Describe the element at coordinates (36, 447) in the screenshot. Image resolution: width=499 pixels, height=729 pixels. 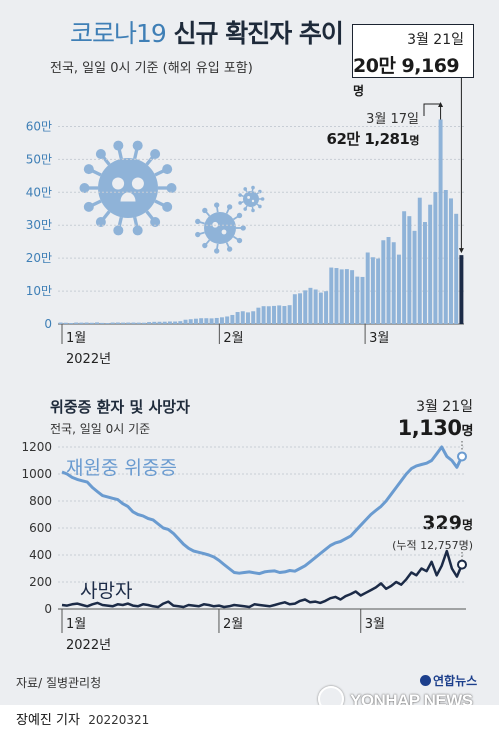
I see `chart2-y-tick-label: 1200` at that location.